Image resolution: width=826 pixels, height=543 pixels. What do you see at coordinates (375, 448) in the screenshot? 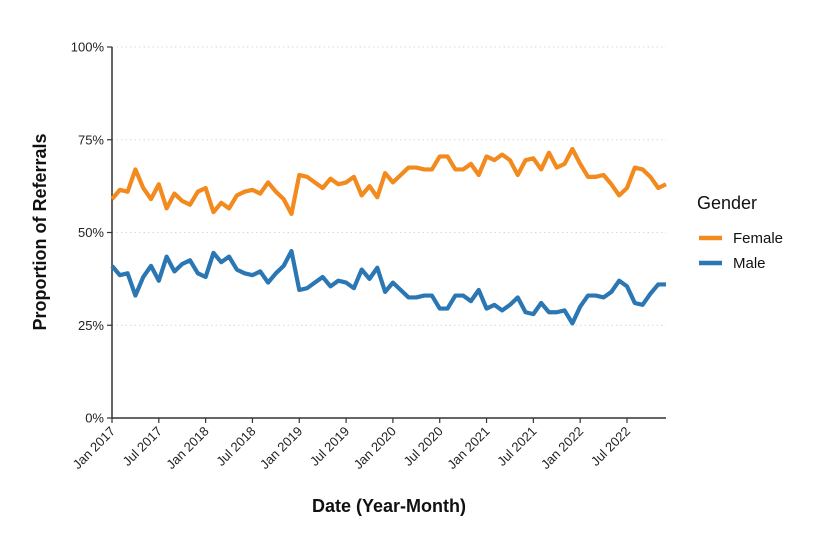
I see `x-tick-label: Jan 2020` at bounding box center [375, 448].